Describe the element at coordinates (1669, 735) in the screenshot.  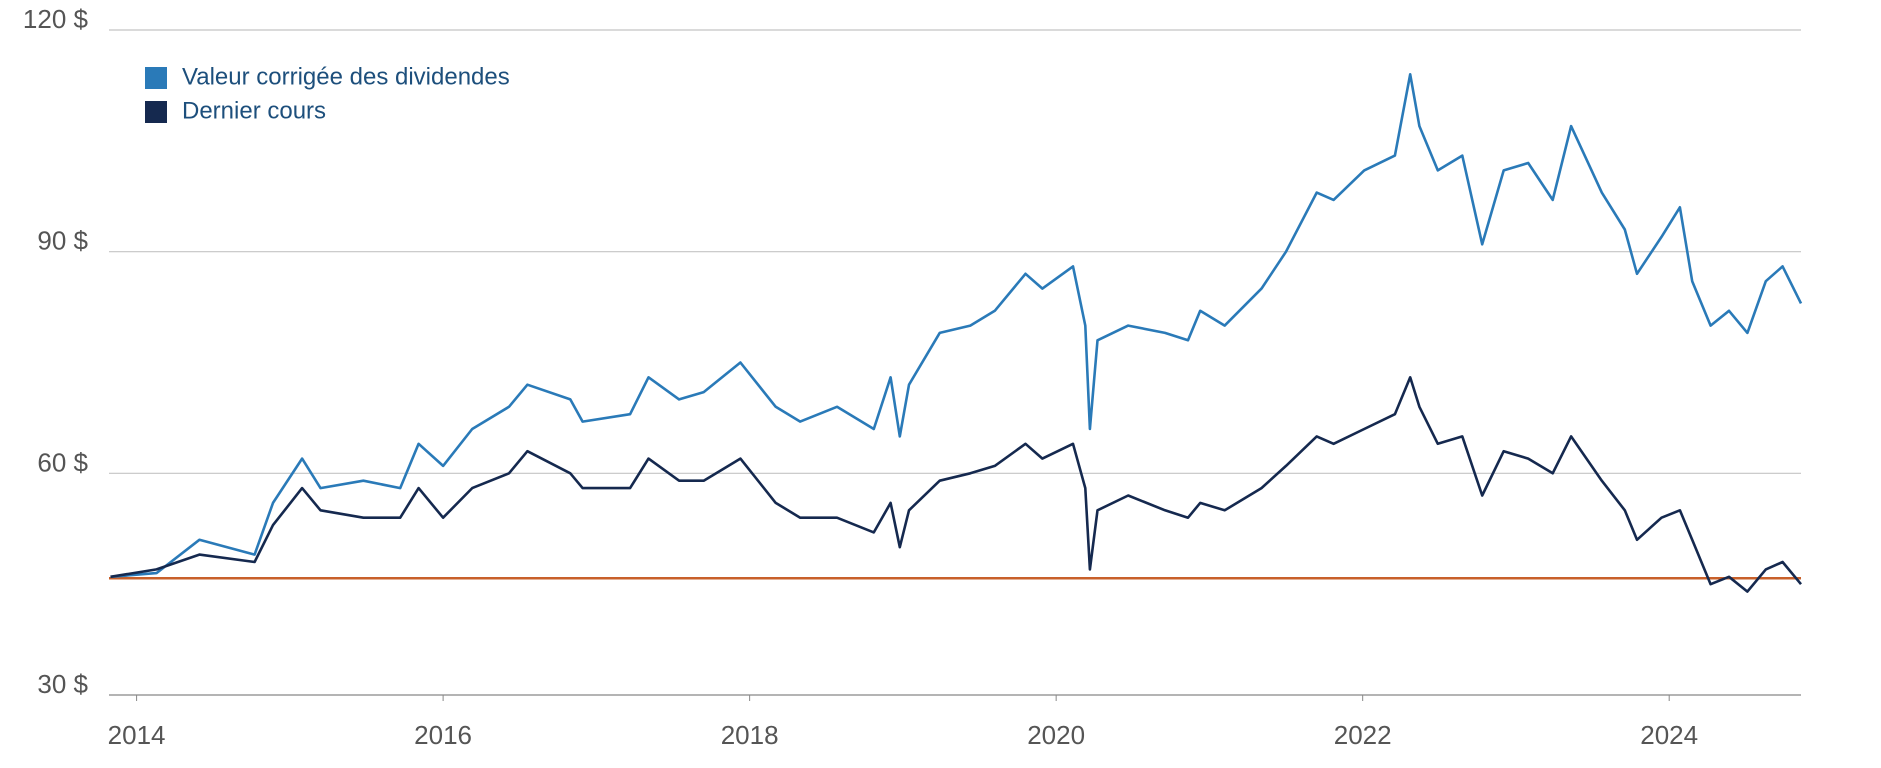
I see `x-tick-label: 2024` at that location.